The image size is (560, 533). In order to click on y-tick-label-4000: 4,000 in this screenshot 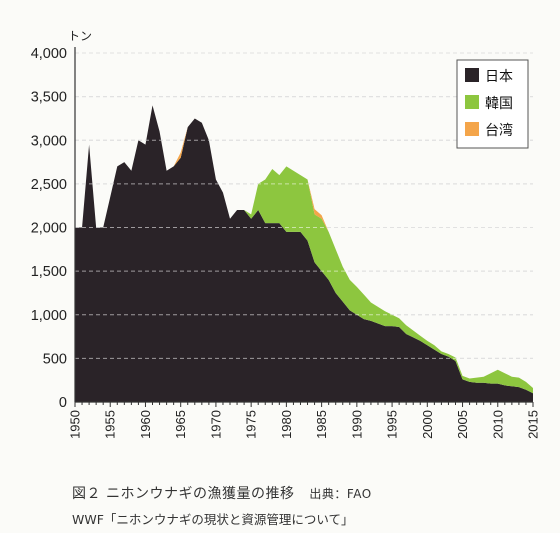, I will do `click(49, 54)`.